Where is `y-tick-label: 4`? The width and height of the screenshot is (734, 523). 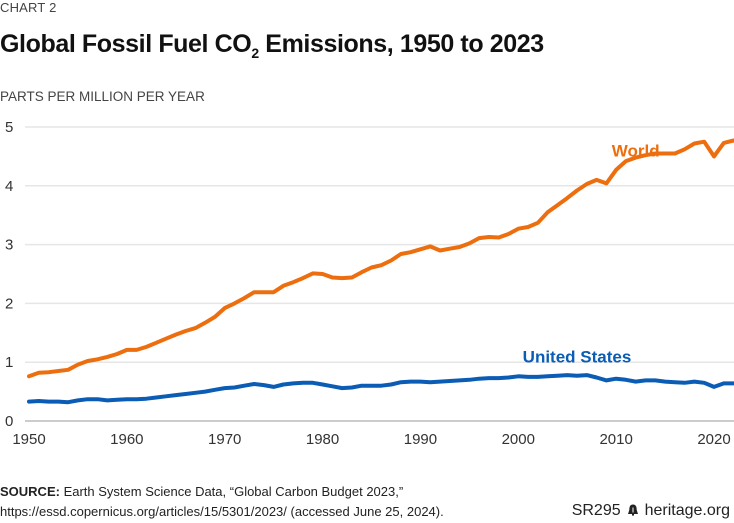
y-tick-label: 4 is located at coordinates (9, 186).